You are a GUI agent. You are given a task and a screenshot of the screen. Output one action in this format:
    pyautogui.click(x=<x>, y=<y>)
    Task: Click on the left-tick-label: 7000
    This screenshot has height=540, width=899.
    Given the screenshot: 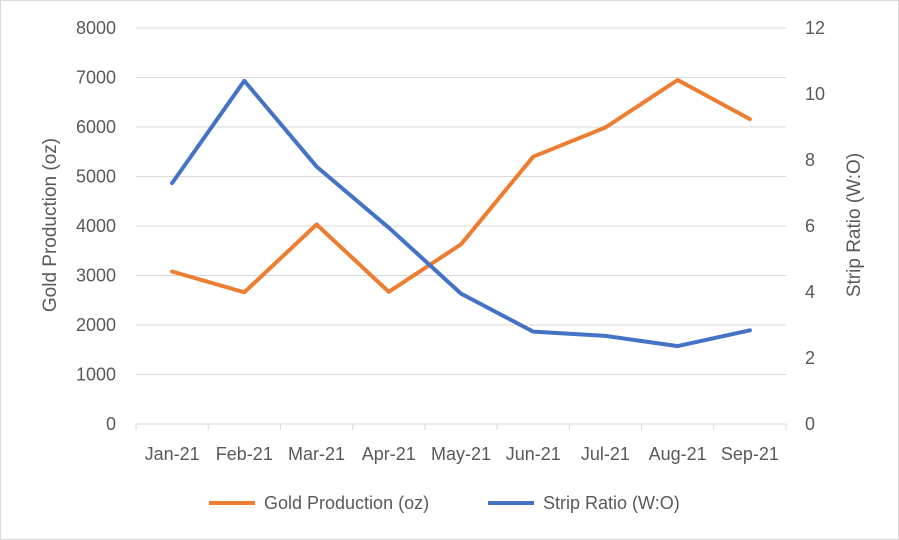 What is the action you would take?
    pyautogui.click(x=96, y=78)
    